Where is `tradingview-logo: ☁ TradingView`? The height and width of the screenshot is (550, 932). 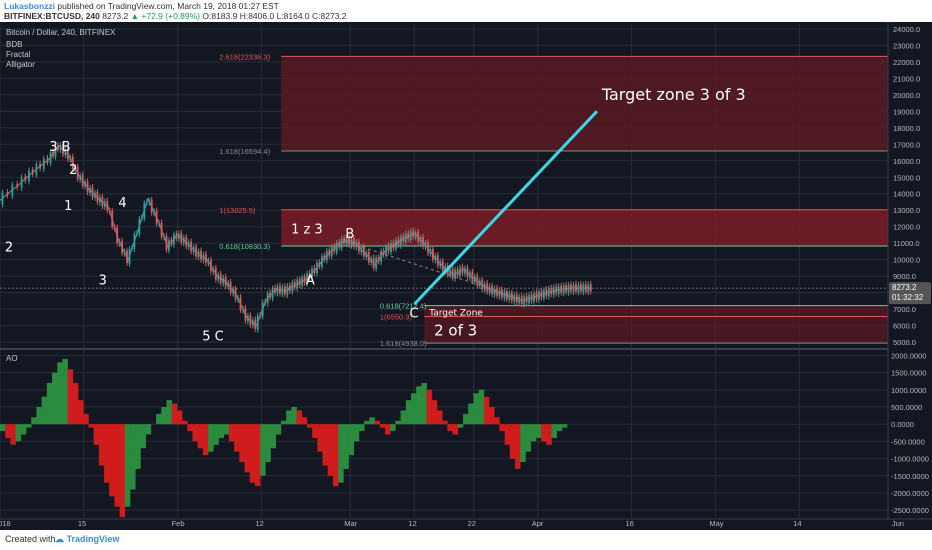
tradingview-logo: ☁ TradingView is located at coordinates (87, 539).